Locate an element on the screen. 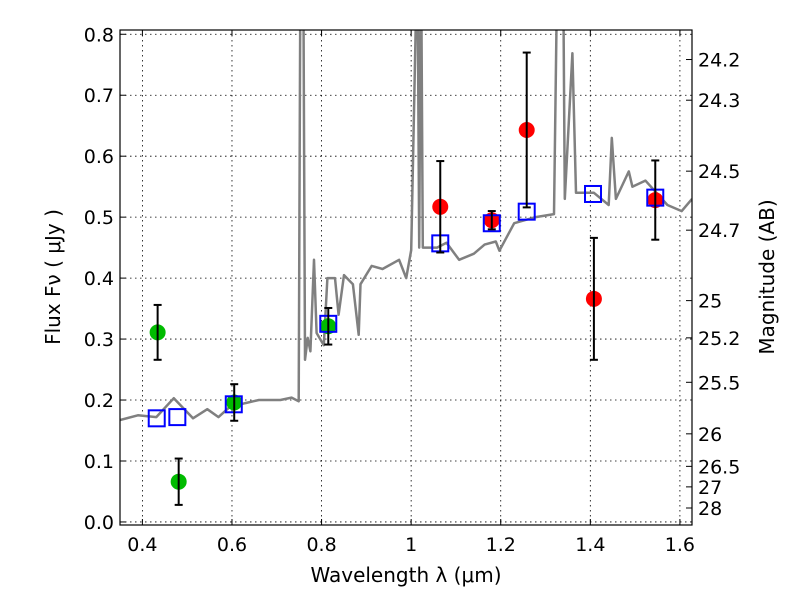  right-tick-label: 24.5 is located at coordinates (719, 172).